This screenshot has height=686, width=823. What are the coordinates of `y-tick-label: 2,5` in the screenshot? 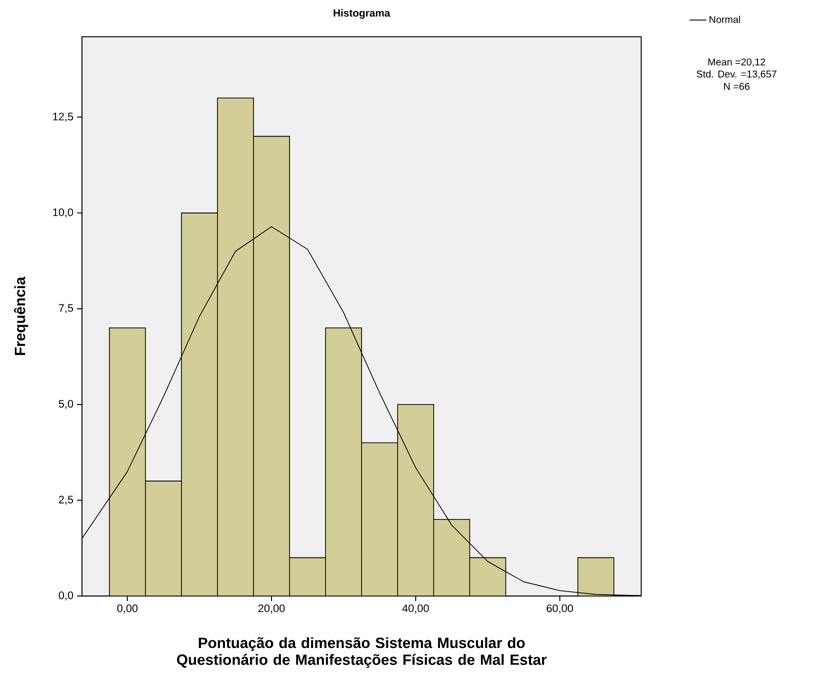 It's located at (66, 500).